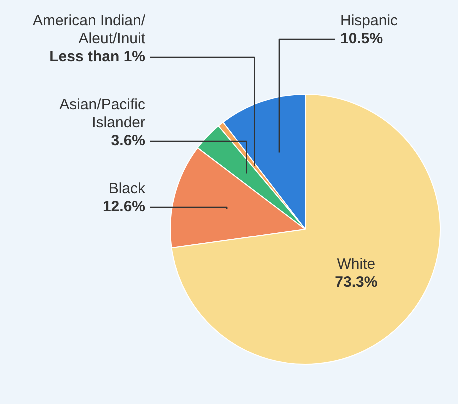 This screenshot has height=404, width=458. I want to click on slice-label: American Indian/ Aleut/Inuit, so click(89, 30).